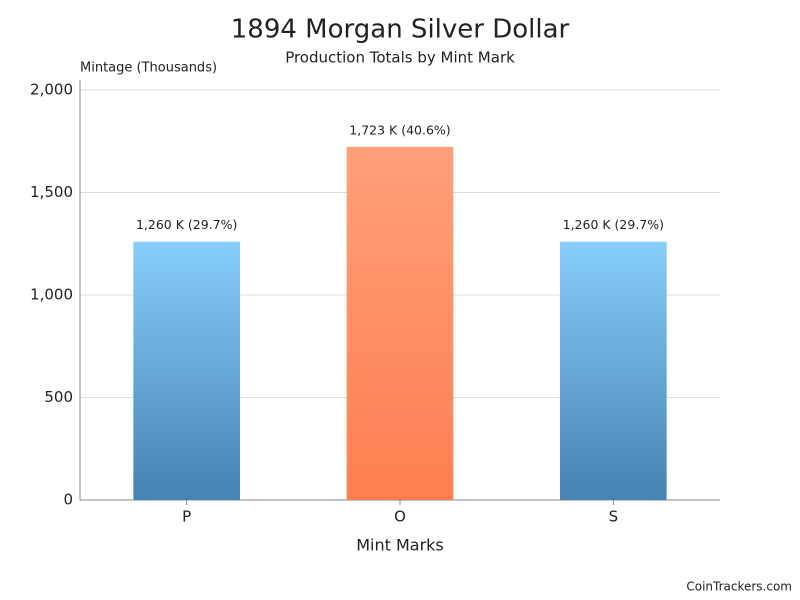 This screenshot has width=800, height=600. I want to click on chart-subtitle: Production Totals by Mint Mark, so click(400, 58).